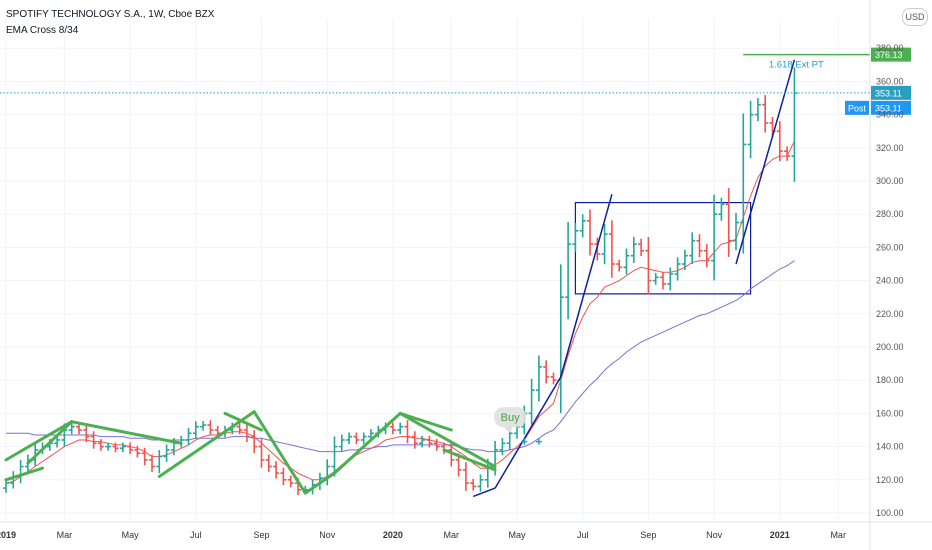 The height and width of the screenshot is (550, 932). I want to click on x-tick-label: Sep, so click(648, 535).